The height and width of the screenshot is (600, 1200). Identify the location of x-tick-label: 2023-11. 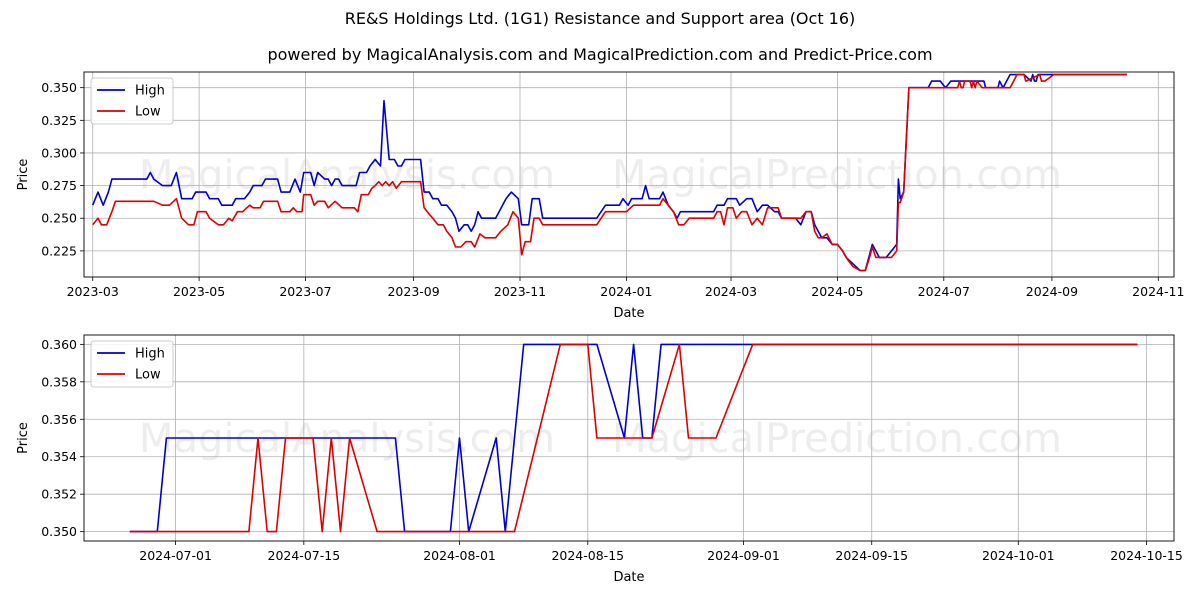
(520, 291).